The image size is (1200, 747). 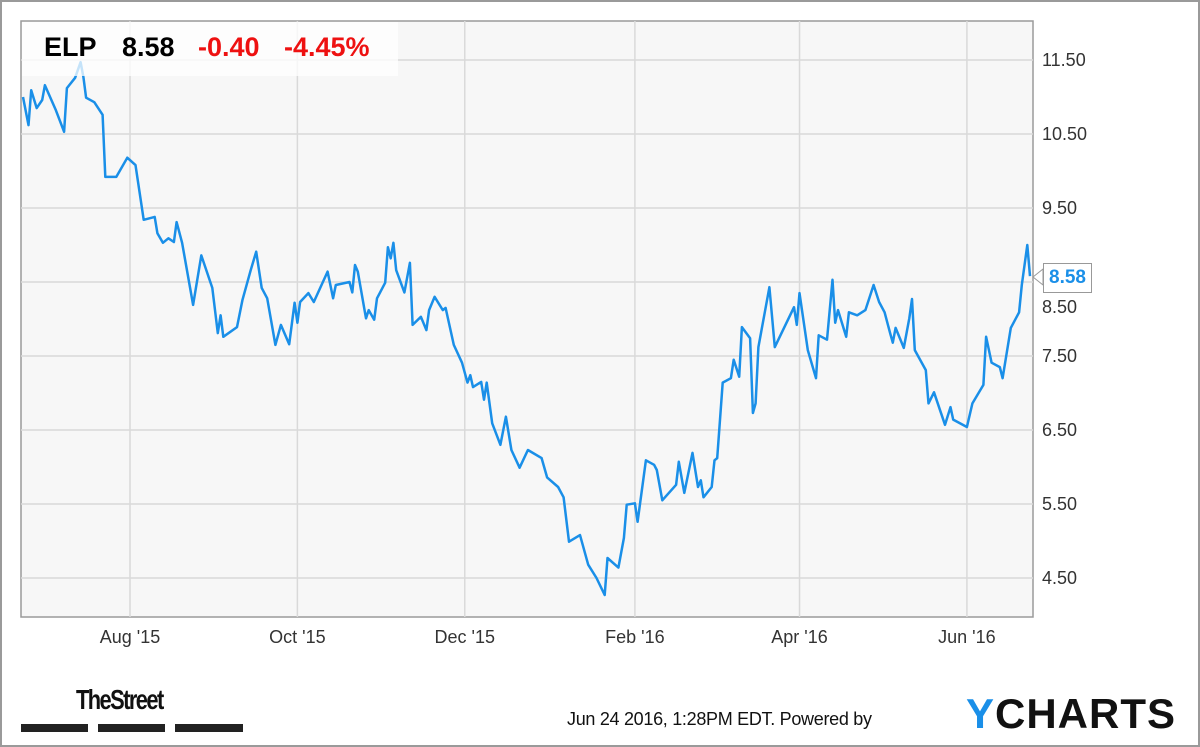 What do you see at coordinates (297, 637) in the screenshot?
I see `x-tick-label: Oct '15` at bounding box center [297, 637].